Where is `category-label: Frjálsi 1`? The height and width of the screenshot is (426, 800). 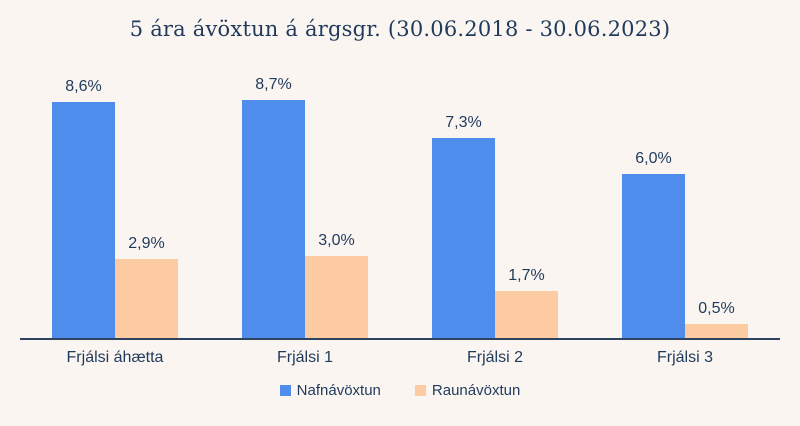 category-label: Frjálsi 1 is located at coordinates (304, 357).